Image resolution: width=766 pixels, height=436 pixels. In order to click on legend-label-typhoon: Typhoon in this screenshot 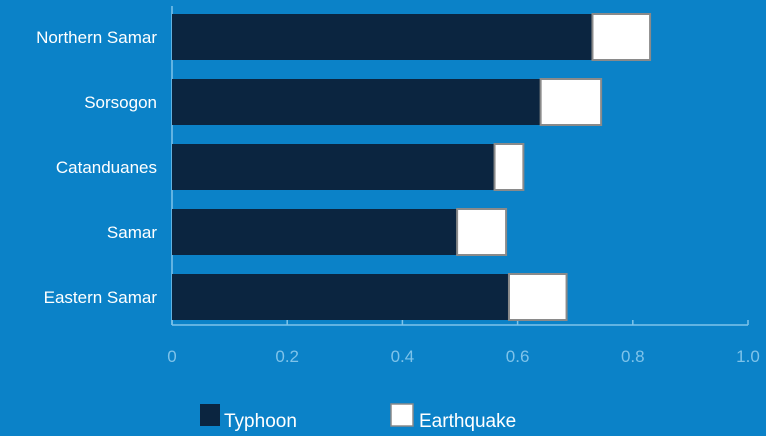, I will do `click(260, 421)`.